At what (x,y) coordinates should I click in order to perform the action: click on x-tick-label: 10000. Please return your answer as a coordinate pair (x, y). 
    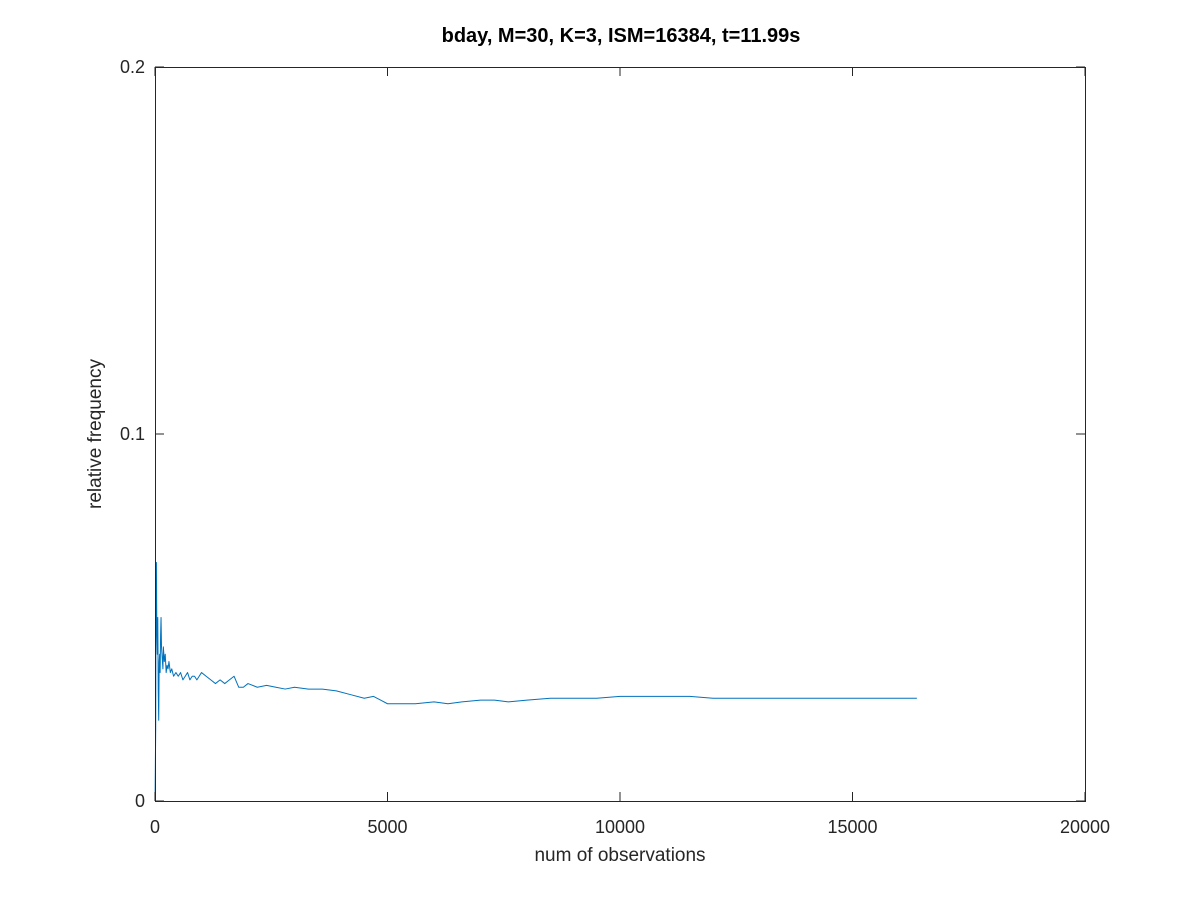
    Looking at the image, I should click on (620, 827).